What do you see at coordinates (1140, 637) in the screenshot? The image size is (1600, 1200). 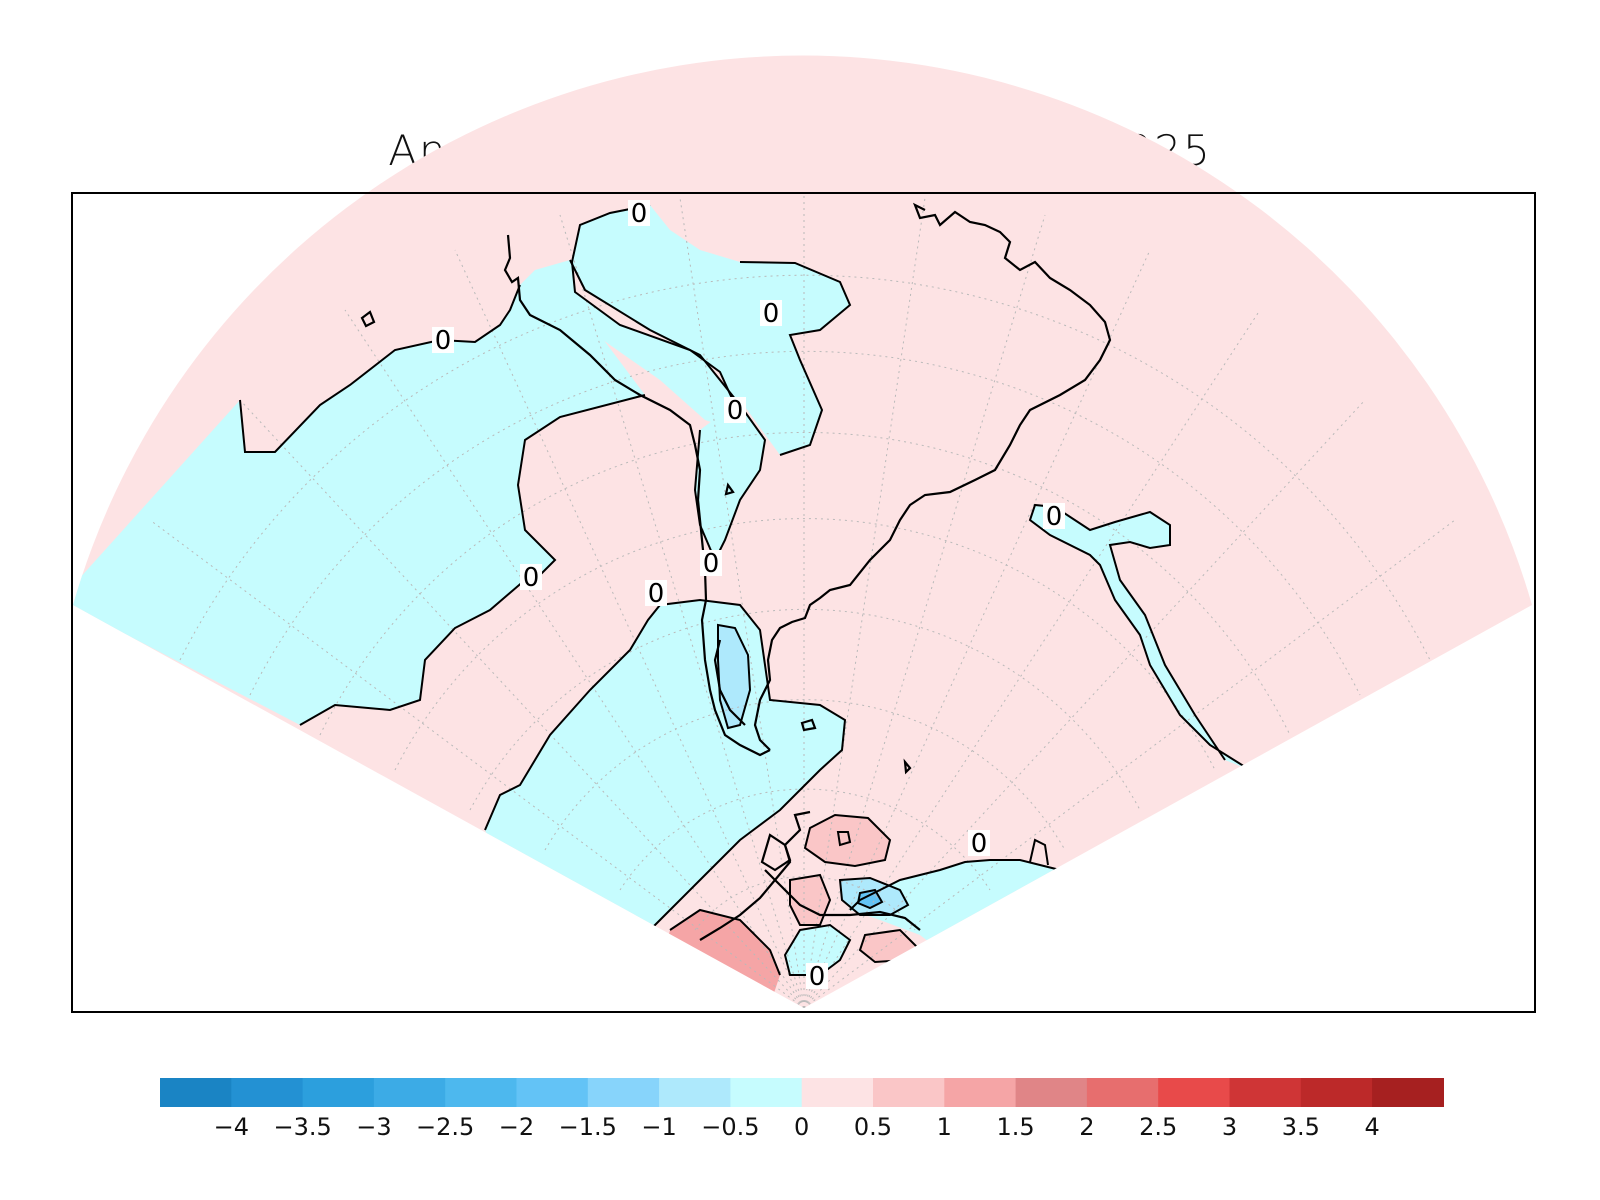 I see `negative-anomaly-region-atlantic` at bounding box center [1140, 637].